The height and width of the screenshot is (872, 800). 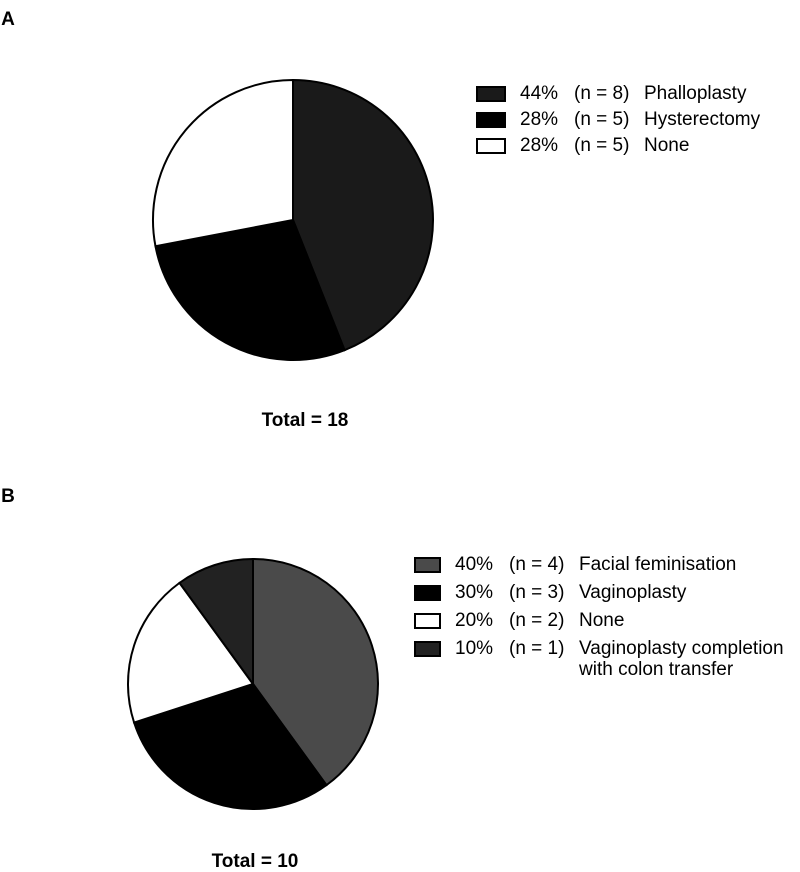 I want to click on legend-count: (n = 2), so click(x=536, y=620).